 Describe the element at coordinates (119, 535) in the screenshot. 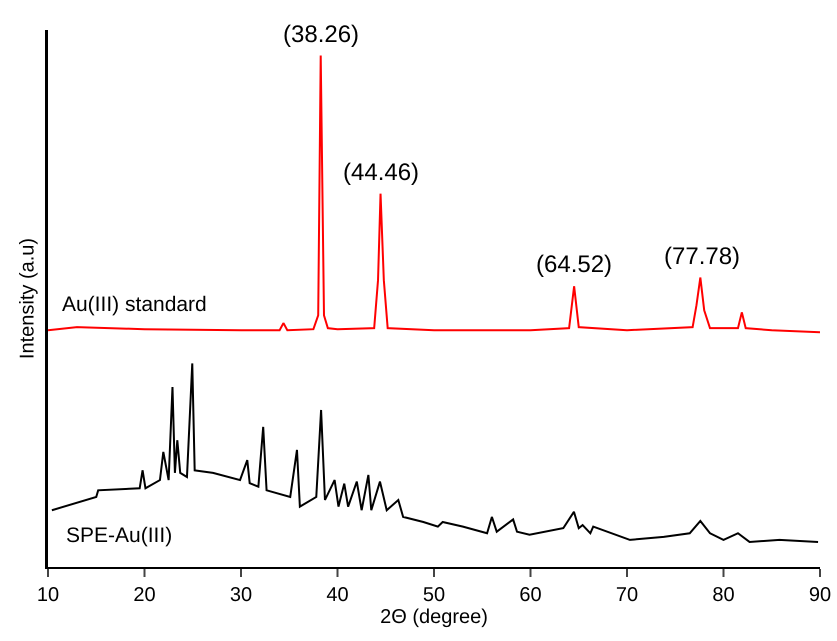

I see `series-label: SPE-Au(III)` at that location.